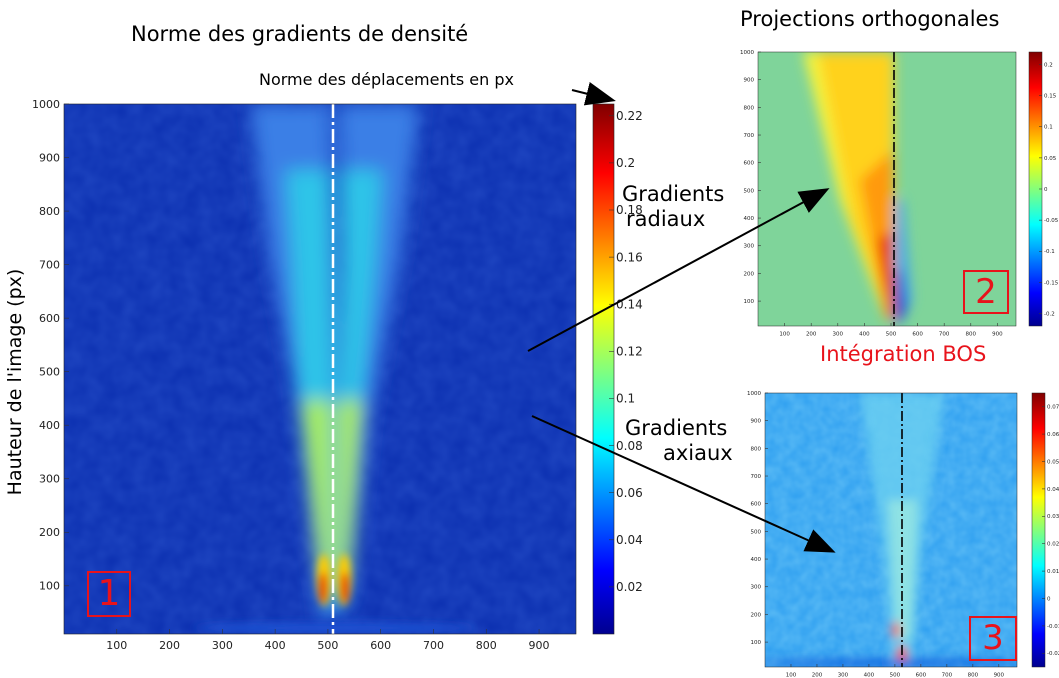 The image size is (1059, 678). I want to click on right-title: Projections orthogonales, so click(870, 19).